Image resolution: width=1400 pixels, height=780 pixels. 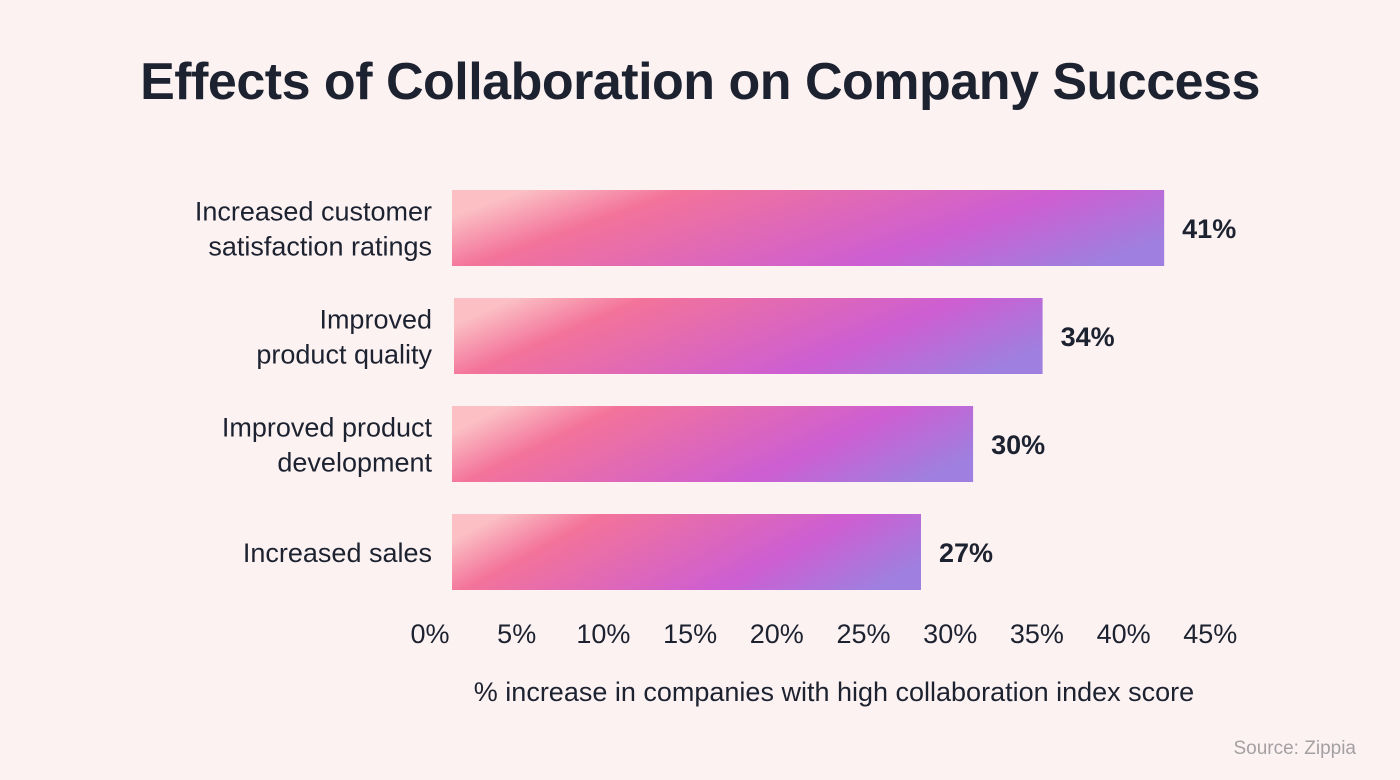 I want to click on category-label-line: Increased sales, so click(x=337, y=553).